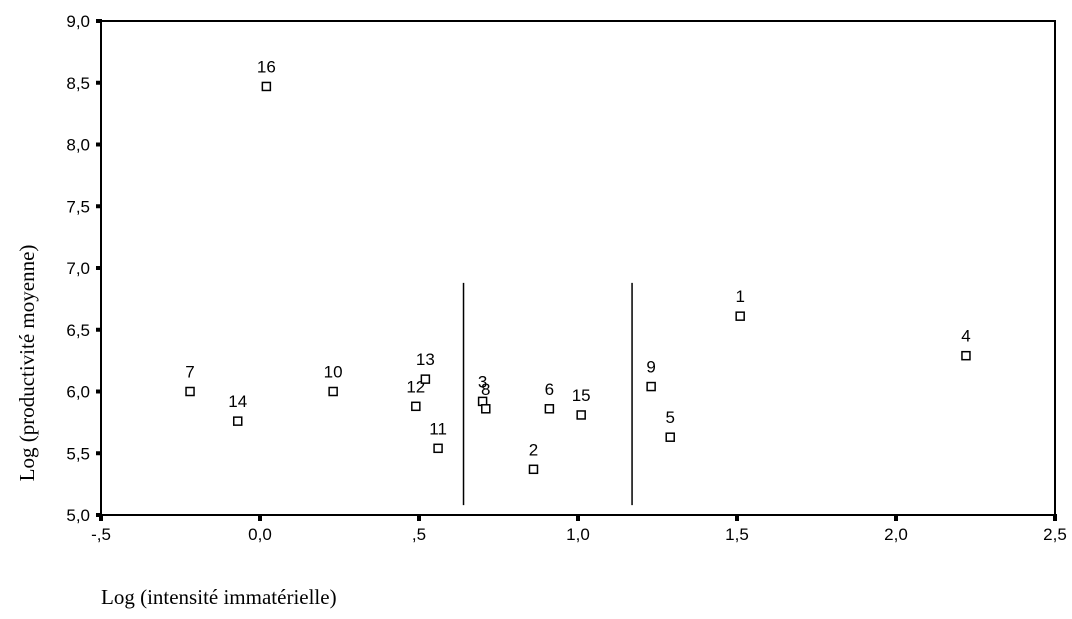  I want to click on y-tick-label: 5,5, so click(78, 453).